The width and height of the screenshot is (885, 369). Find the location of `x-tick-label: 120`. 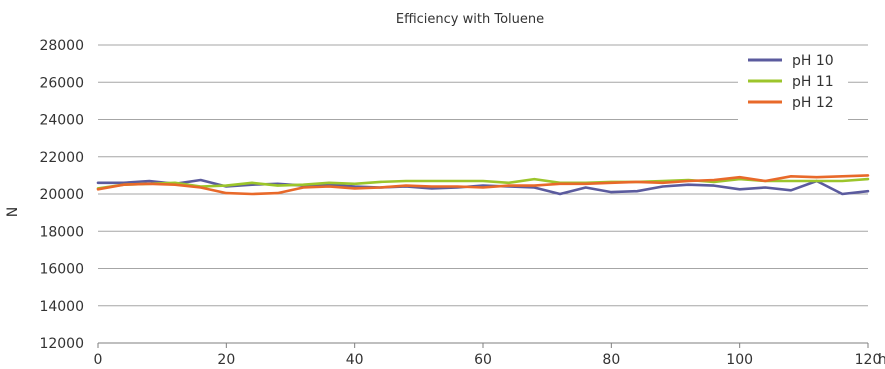

x-tick-label: 120 is located at coordinates (868, 360).